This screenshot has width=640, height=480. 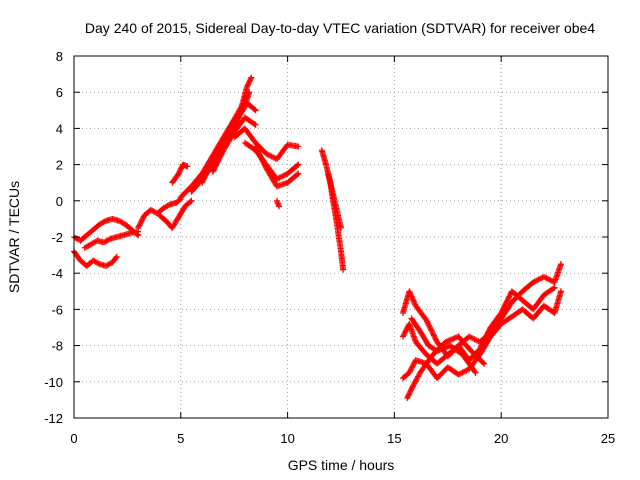 What do you see at coordinates (59, 92) in the screenshot?
I see `y-tick-label: 6` at bounding box center [59, 92].